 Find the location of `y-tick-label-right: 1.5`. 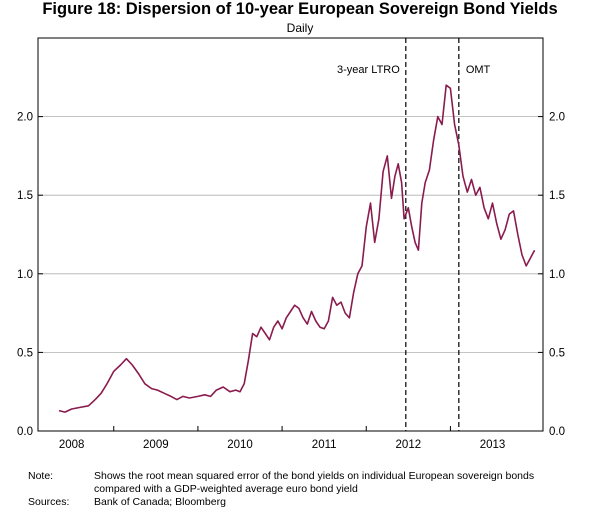

y-tick-label-right: 1.5 is located at coordinates (557, 196).